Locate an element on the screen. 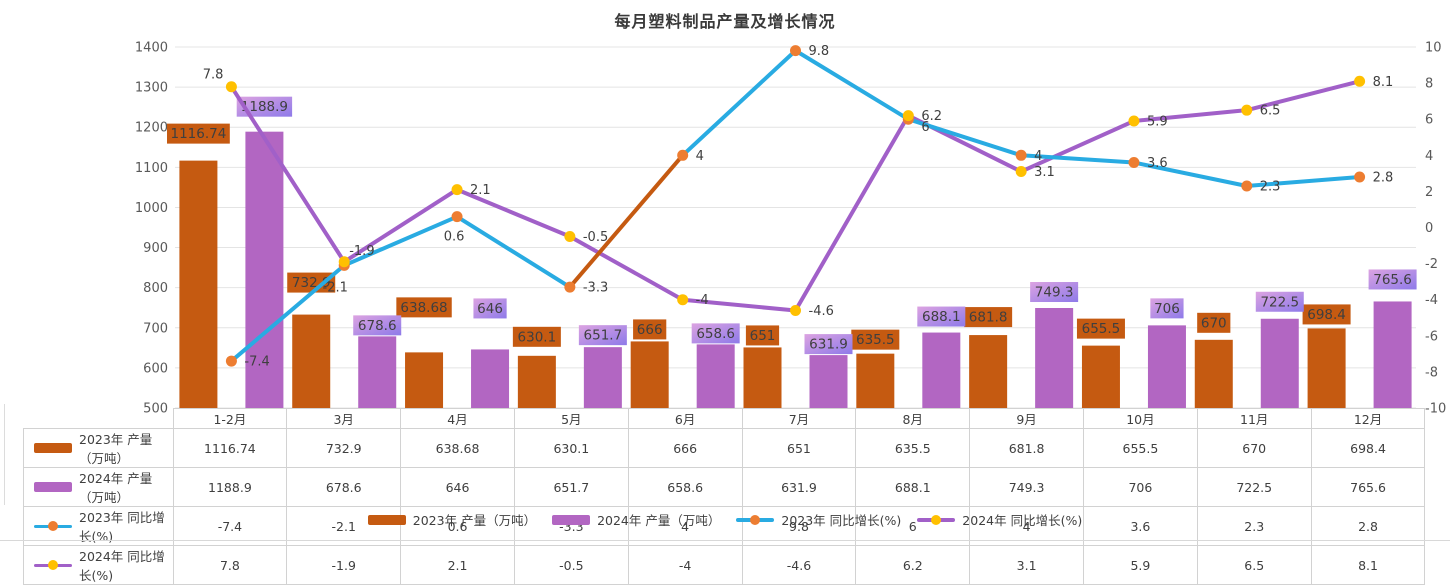 This screenshot has height=585, width=1450. table-month-header: 7月 is located at coordinates (799, 418).